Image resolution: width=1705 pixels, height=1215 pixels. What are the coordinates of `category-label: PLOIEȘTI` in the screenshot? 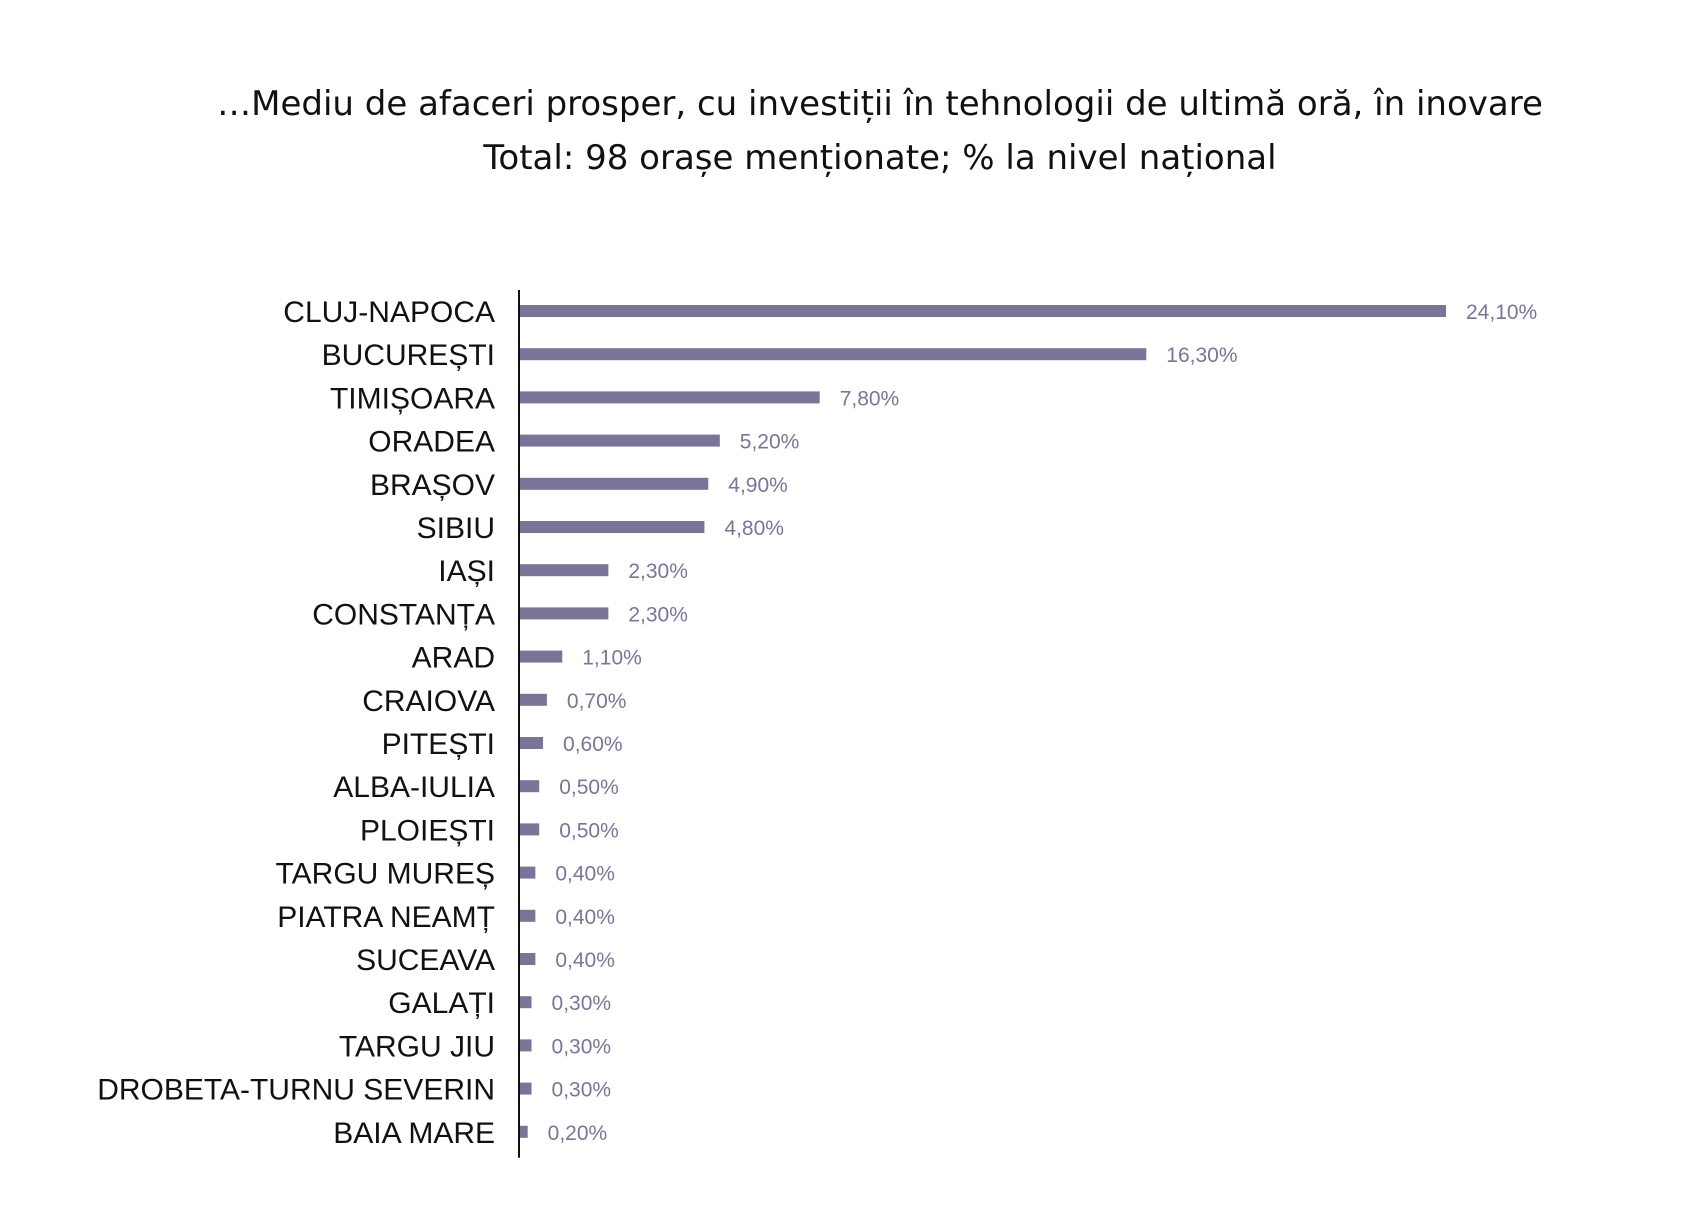 It's located at (427, 830).